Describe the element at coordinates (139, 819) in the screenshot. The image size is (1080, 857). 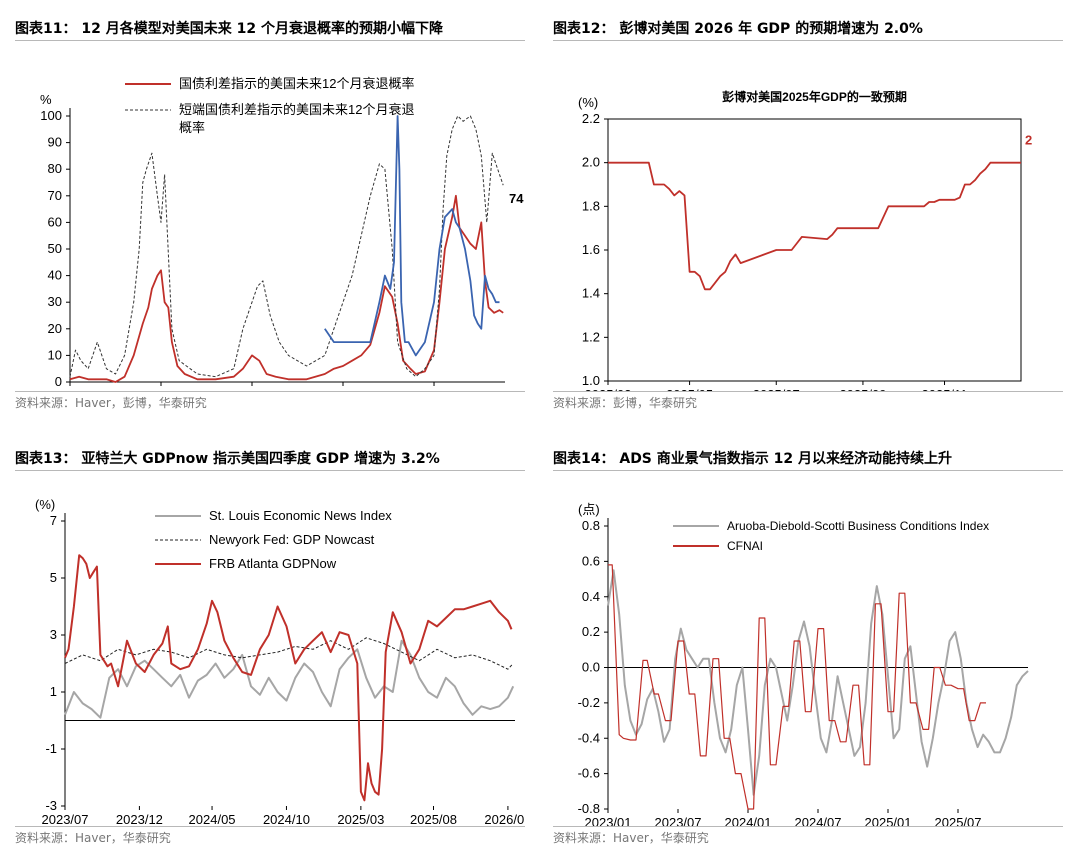
I see `x-tick-label: 2023/12` at that location.